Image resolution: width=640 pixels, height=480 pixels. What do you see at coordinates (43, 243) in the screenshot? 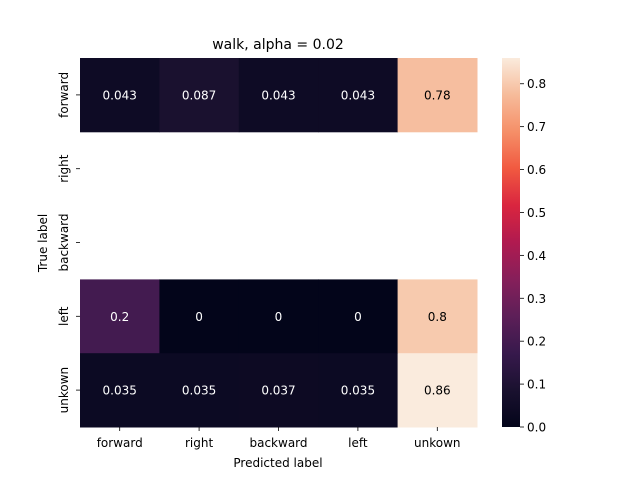
I see `y-axis-label: True label` at bounding box center [43, 243].